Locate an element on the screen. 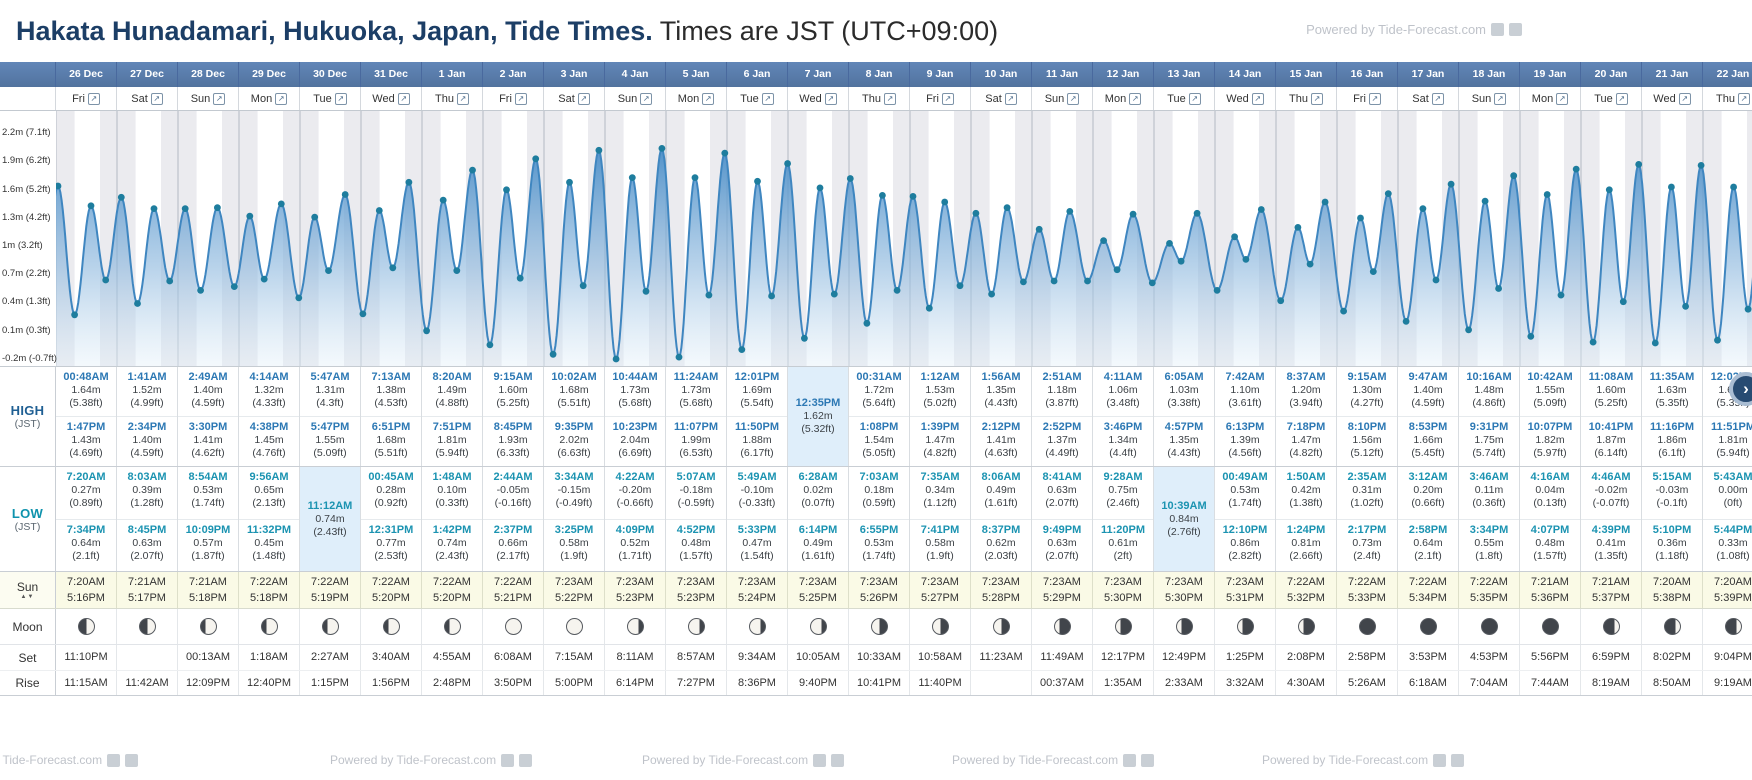 Image resolution: width=1752 pixels, height=780 pixels. high-tide-entry: 4:57PM 1.35m (4.43ft) is located at coordinates (1184, 441).